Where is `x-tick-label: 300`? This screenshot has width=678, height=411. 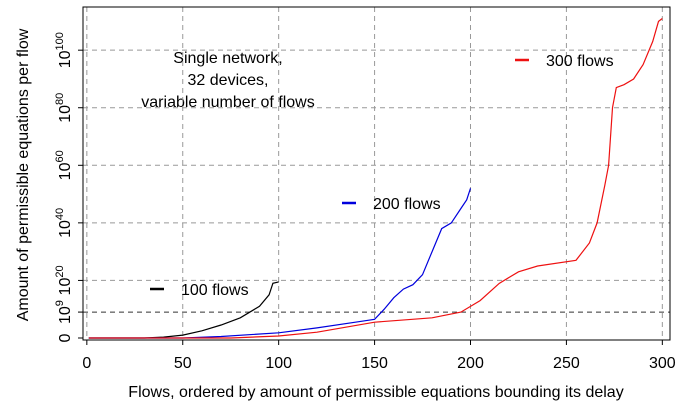
x-tick-label: 300 is located at coordinates (662, 363).